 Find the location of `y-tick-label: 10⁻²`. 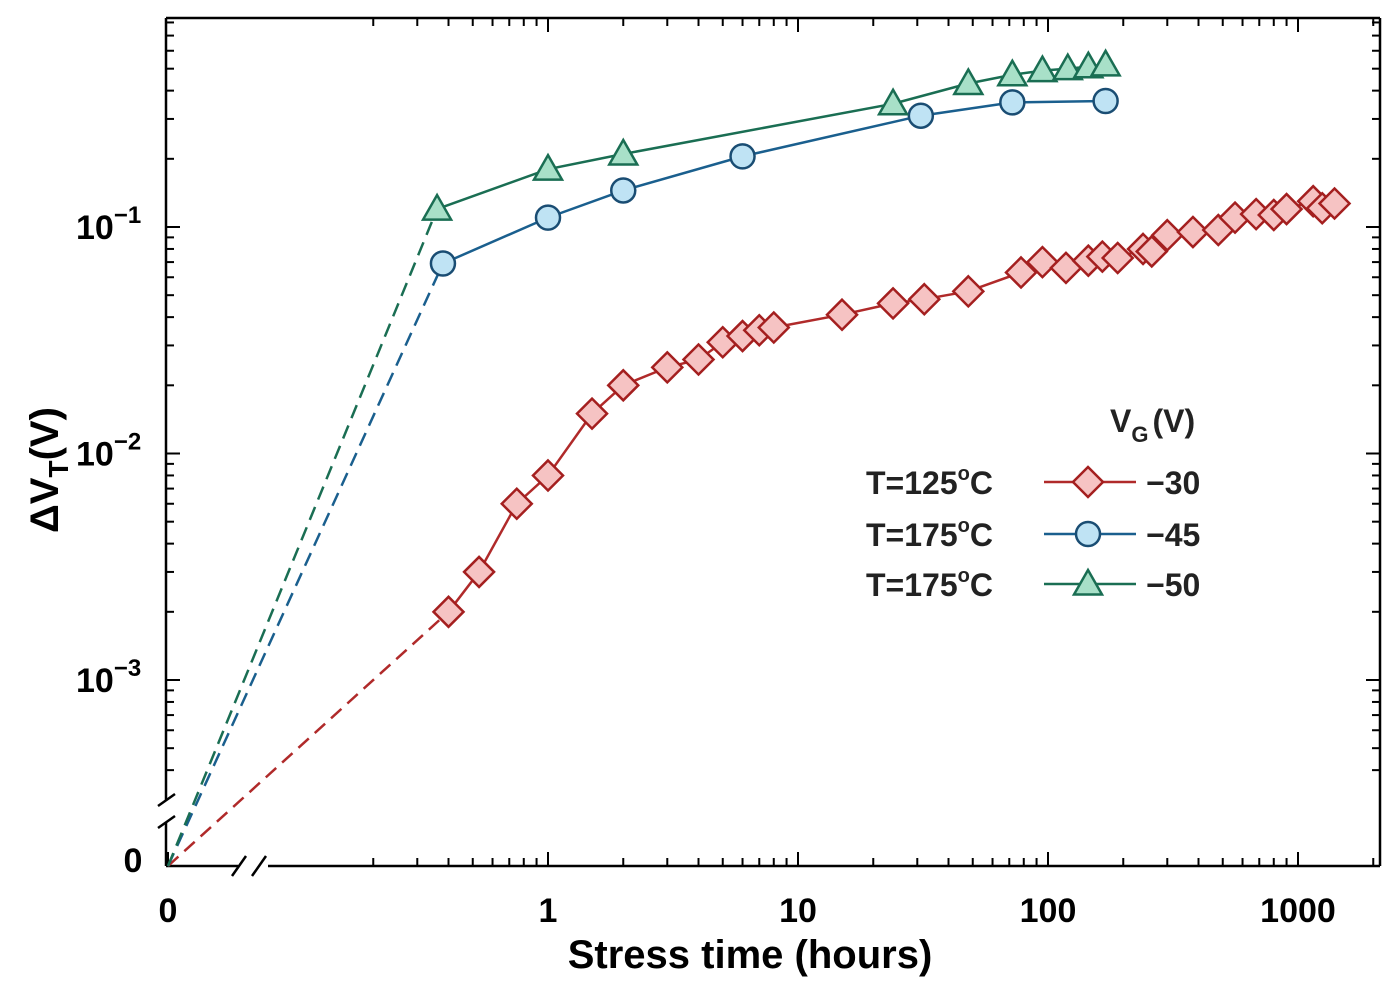

y-tick-label: 10⁻² is located at coordinates (108, 451).